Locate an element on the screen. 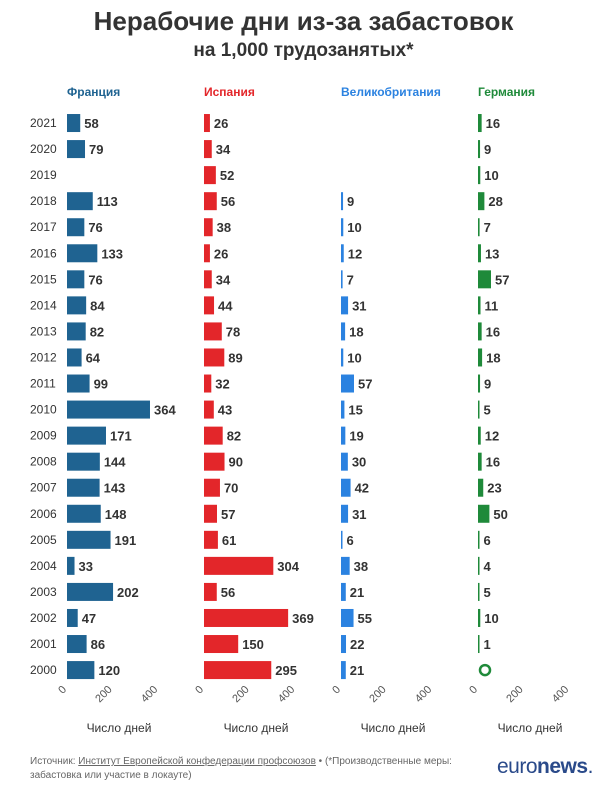 The width and height of the screenshot is (607, 793). bar-value-label: 120 is located at coordinates (109, 670).